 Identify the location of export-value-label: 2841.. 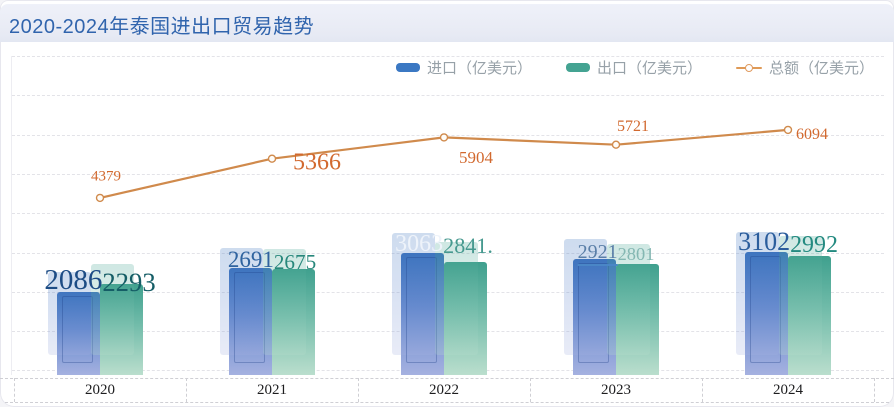
(468, 245).